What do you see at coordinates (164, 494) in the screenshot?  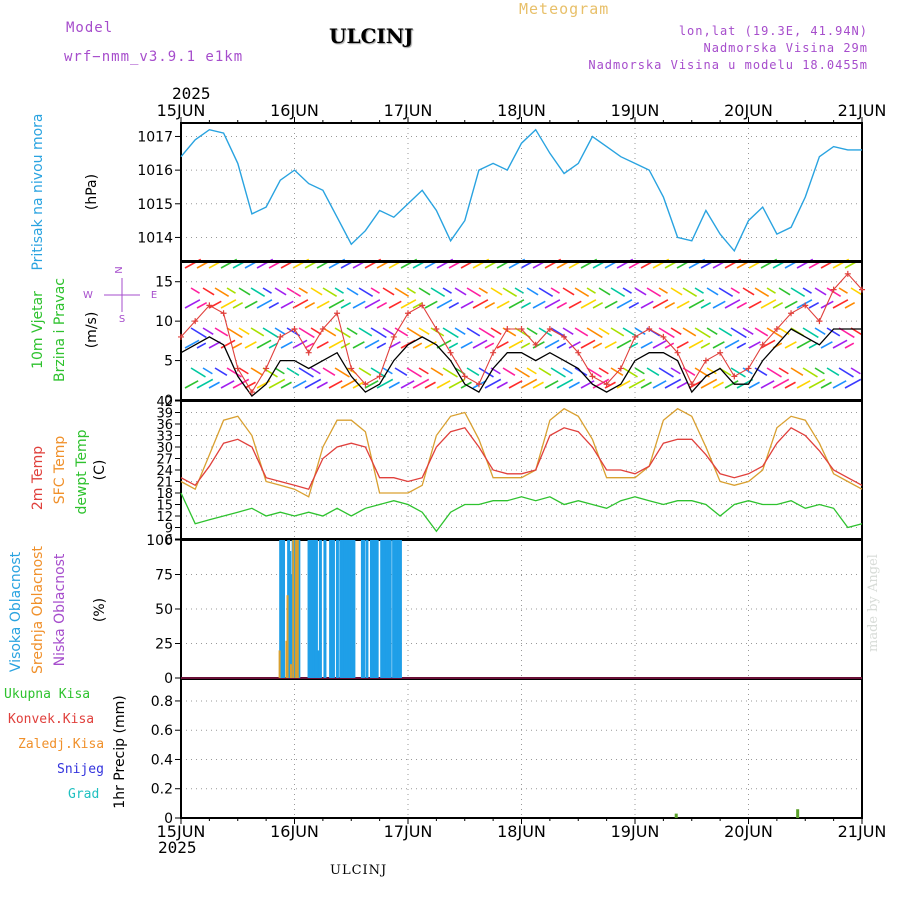 I see `temperature-tick-label: 18` at bounding box center [164, 494].